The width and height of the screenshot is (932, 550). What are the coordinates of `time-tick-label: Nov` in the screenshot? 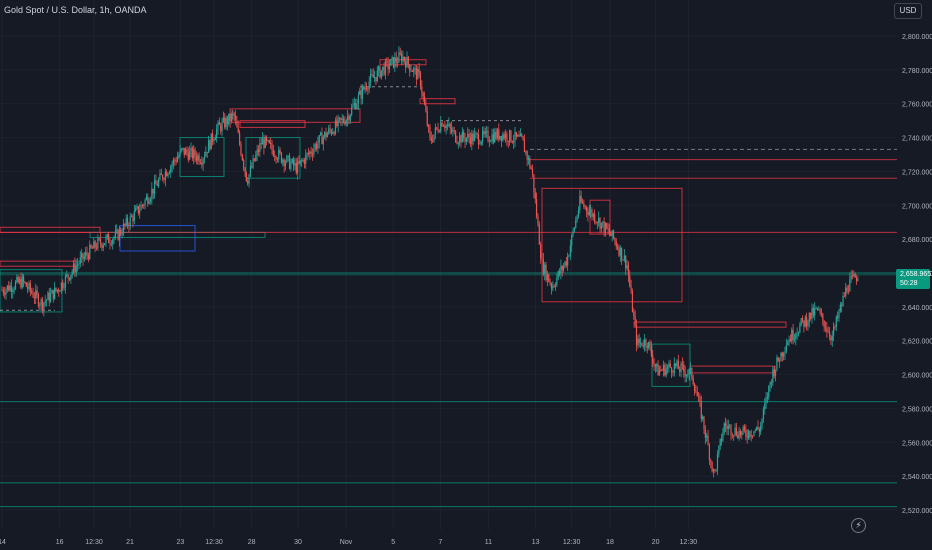 It's located at (346, 542).